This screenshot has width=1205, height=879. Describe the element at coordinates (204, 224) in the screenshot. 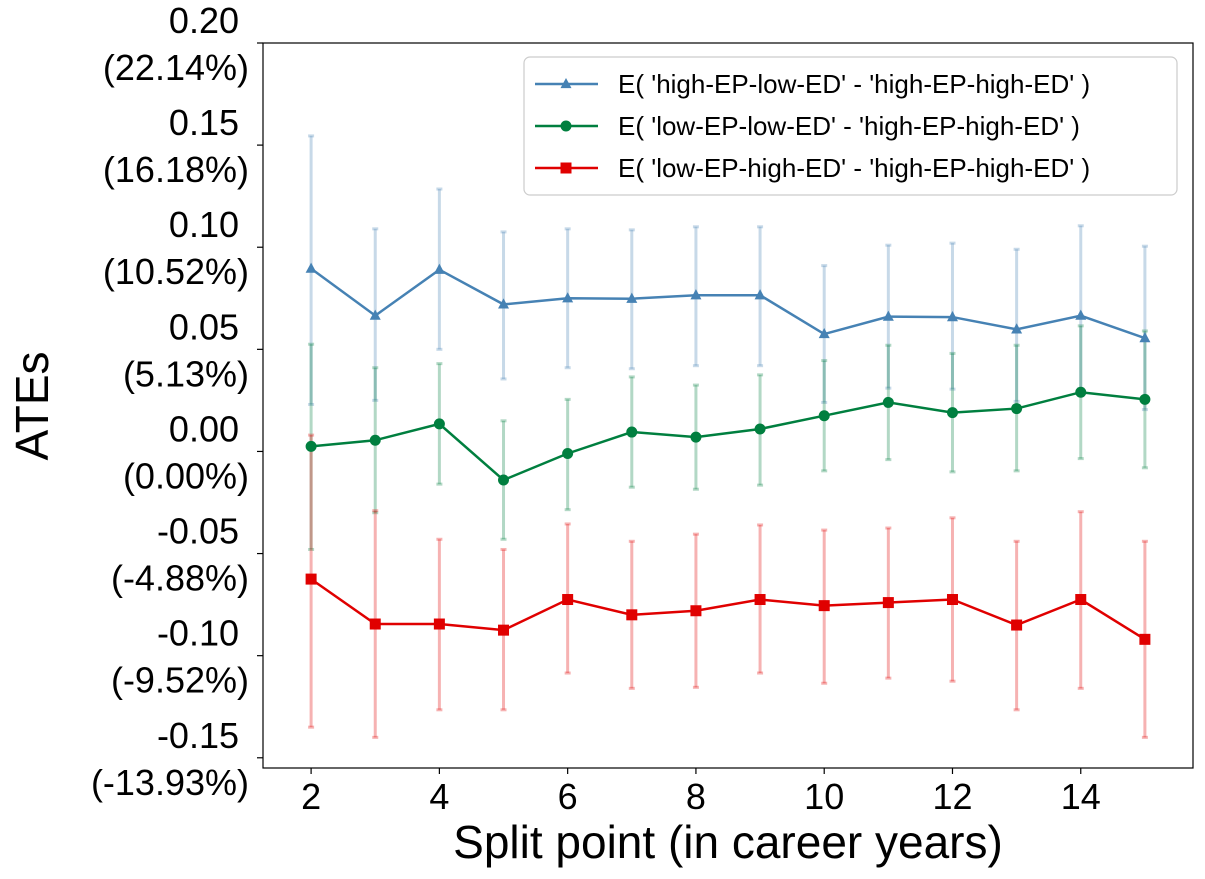

I see `y-tick-label: 0.10` at that location.